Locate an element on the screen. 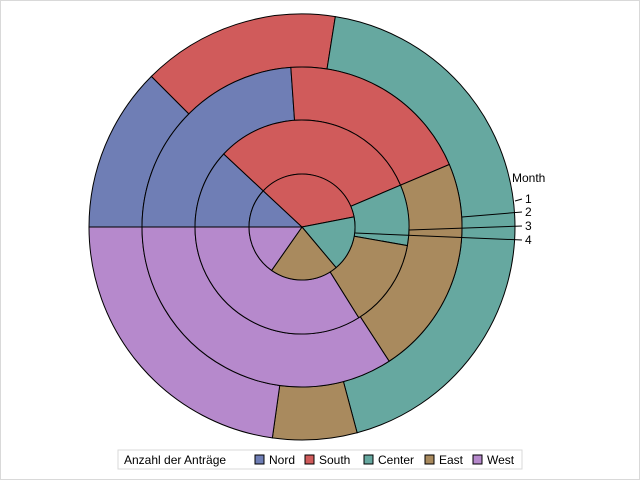 The height and width of the screenshot is (480, 640). legend-swatch-south is located at coordinates (309, 459).